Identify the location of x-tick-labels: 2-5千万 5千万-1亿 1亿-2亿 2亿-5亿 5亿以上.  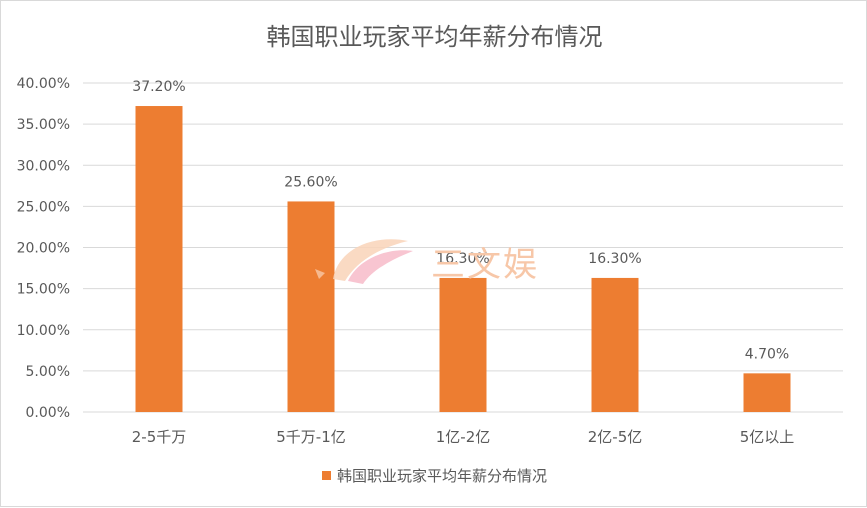
(463, 437).